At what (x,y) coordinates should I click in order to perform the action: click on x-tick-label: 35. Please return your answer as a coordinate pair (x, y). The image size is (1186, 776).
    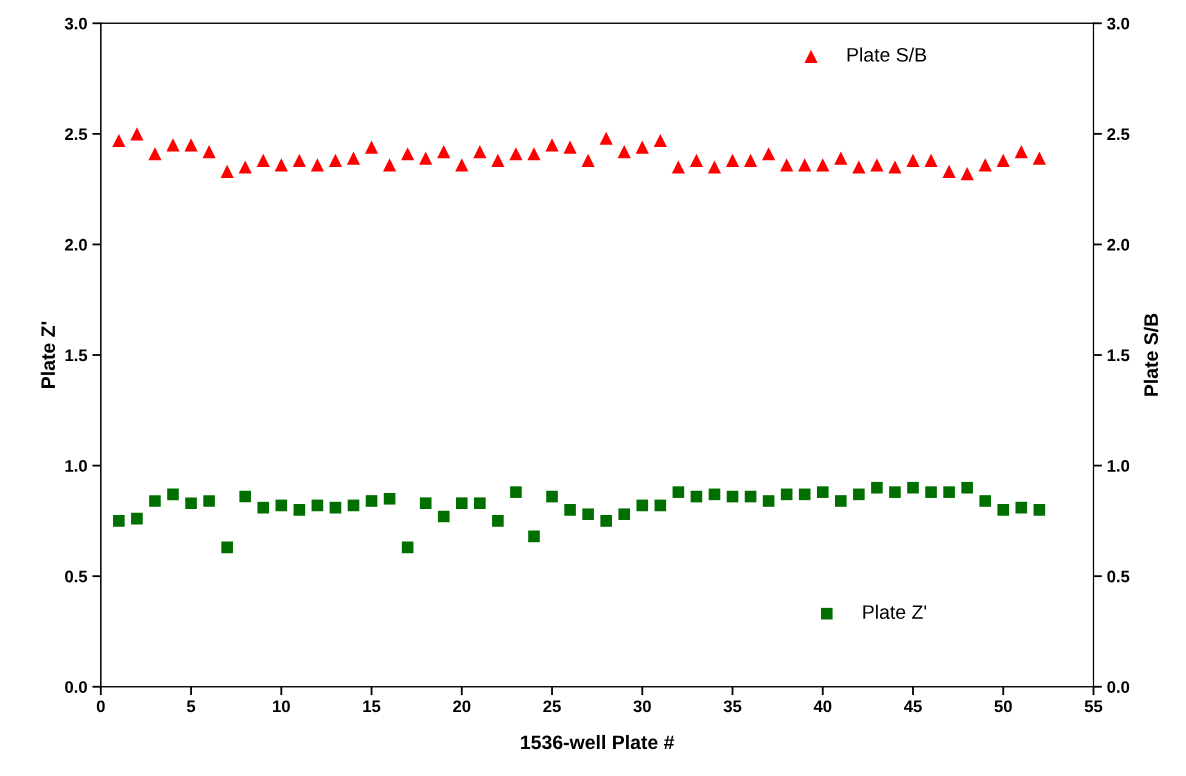
    Looking at the image, I should click on (732, 706).